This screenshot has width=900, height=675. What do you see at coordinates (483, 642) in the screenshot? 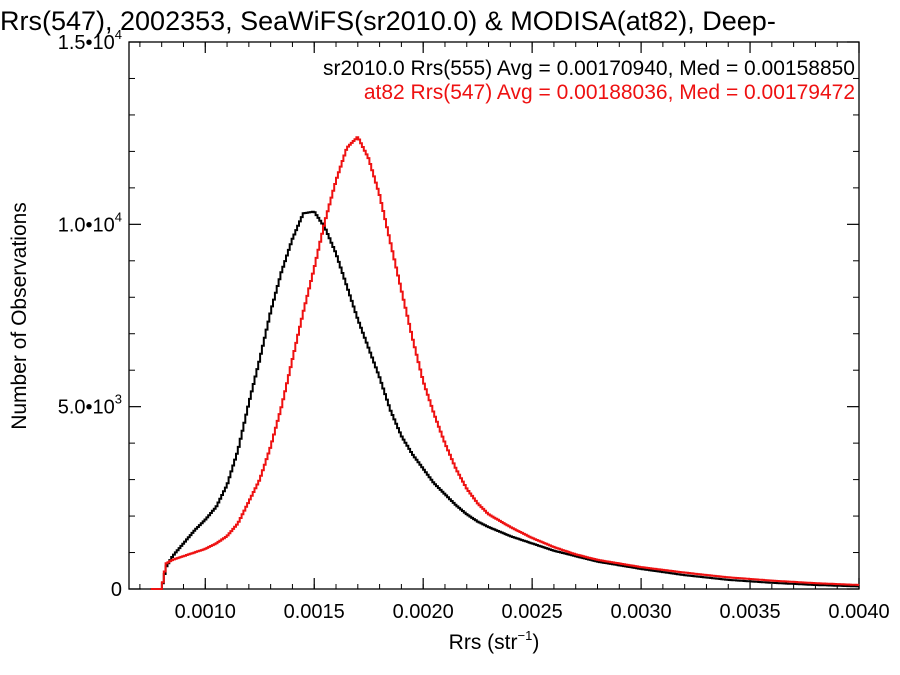
I see `x-axis-label-text: Rrs (str` at bounding box center [483, 642].